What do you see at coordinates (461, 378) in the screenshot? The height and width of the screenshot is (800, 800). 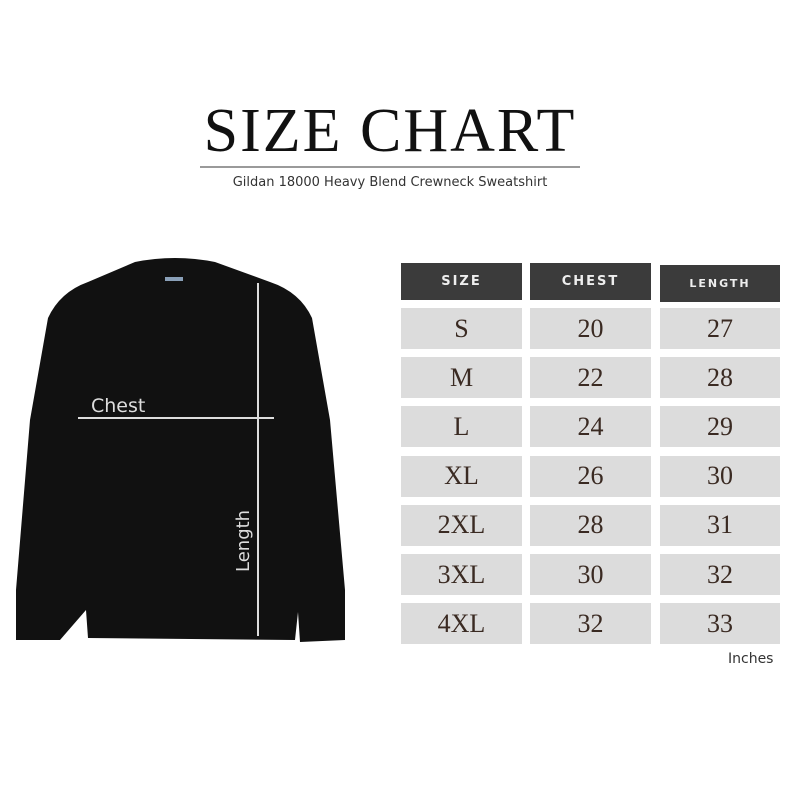 I see `cell-size: M` at bounding box center [461, 378].